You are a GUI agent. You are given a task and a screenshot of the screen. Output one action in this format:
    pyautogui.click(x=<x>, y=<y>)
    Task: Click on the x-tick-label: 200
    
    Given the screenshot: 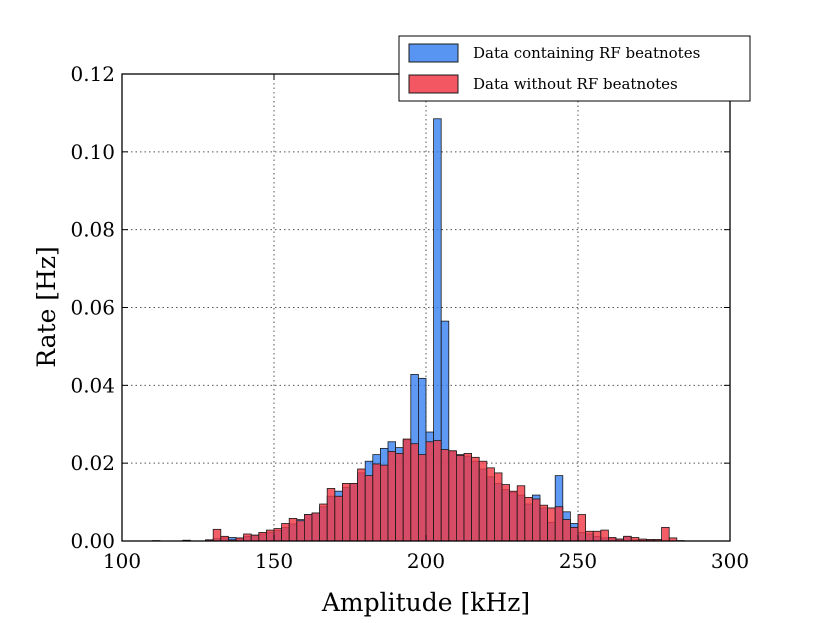 What is the action you would take?
    pyautogui.click(x=426, y=561)
    